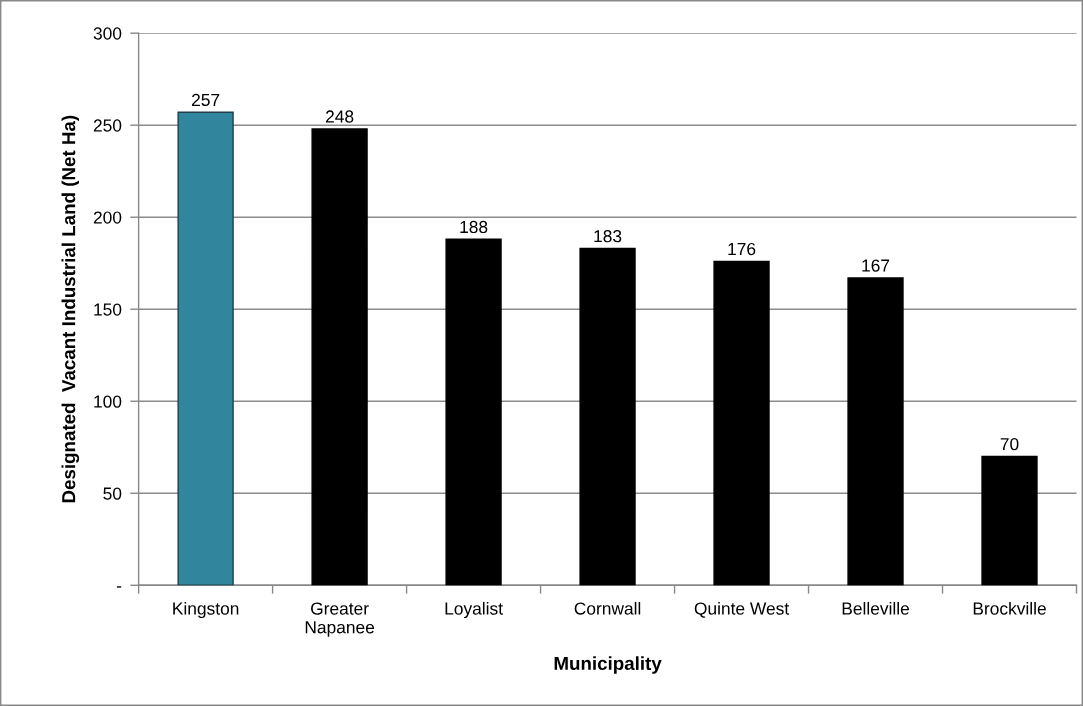 Image resolution: width=1083 pixels, height=706 pixels. What do you see at coordinates (607, 608) in the screenshot?
I see `x-tick-label: Cornwall` at bounding box center [607, 608].